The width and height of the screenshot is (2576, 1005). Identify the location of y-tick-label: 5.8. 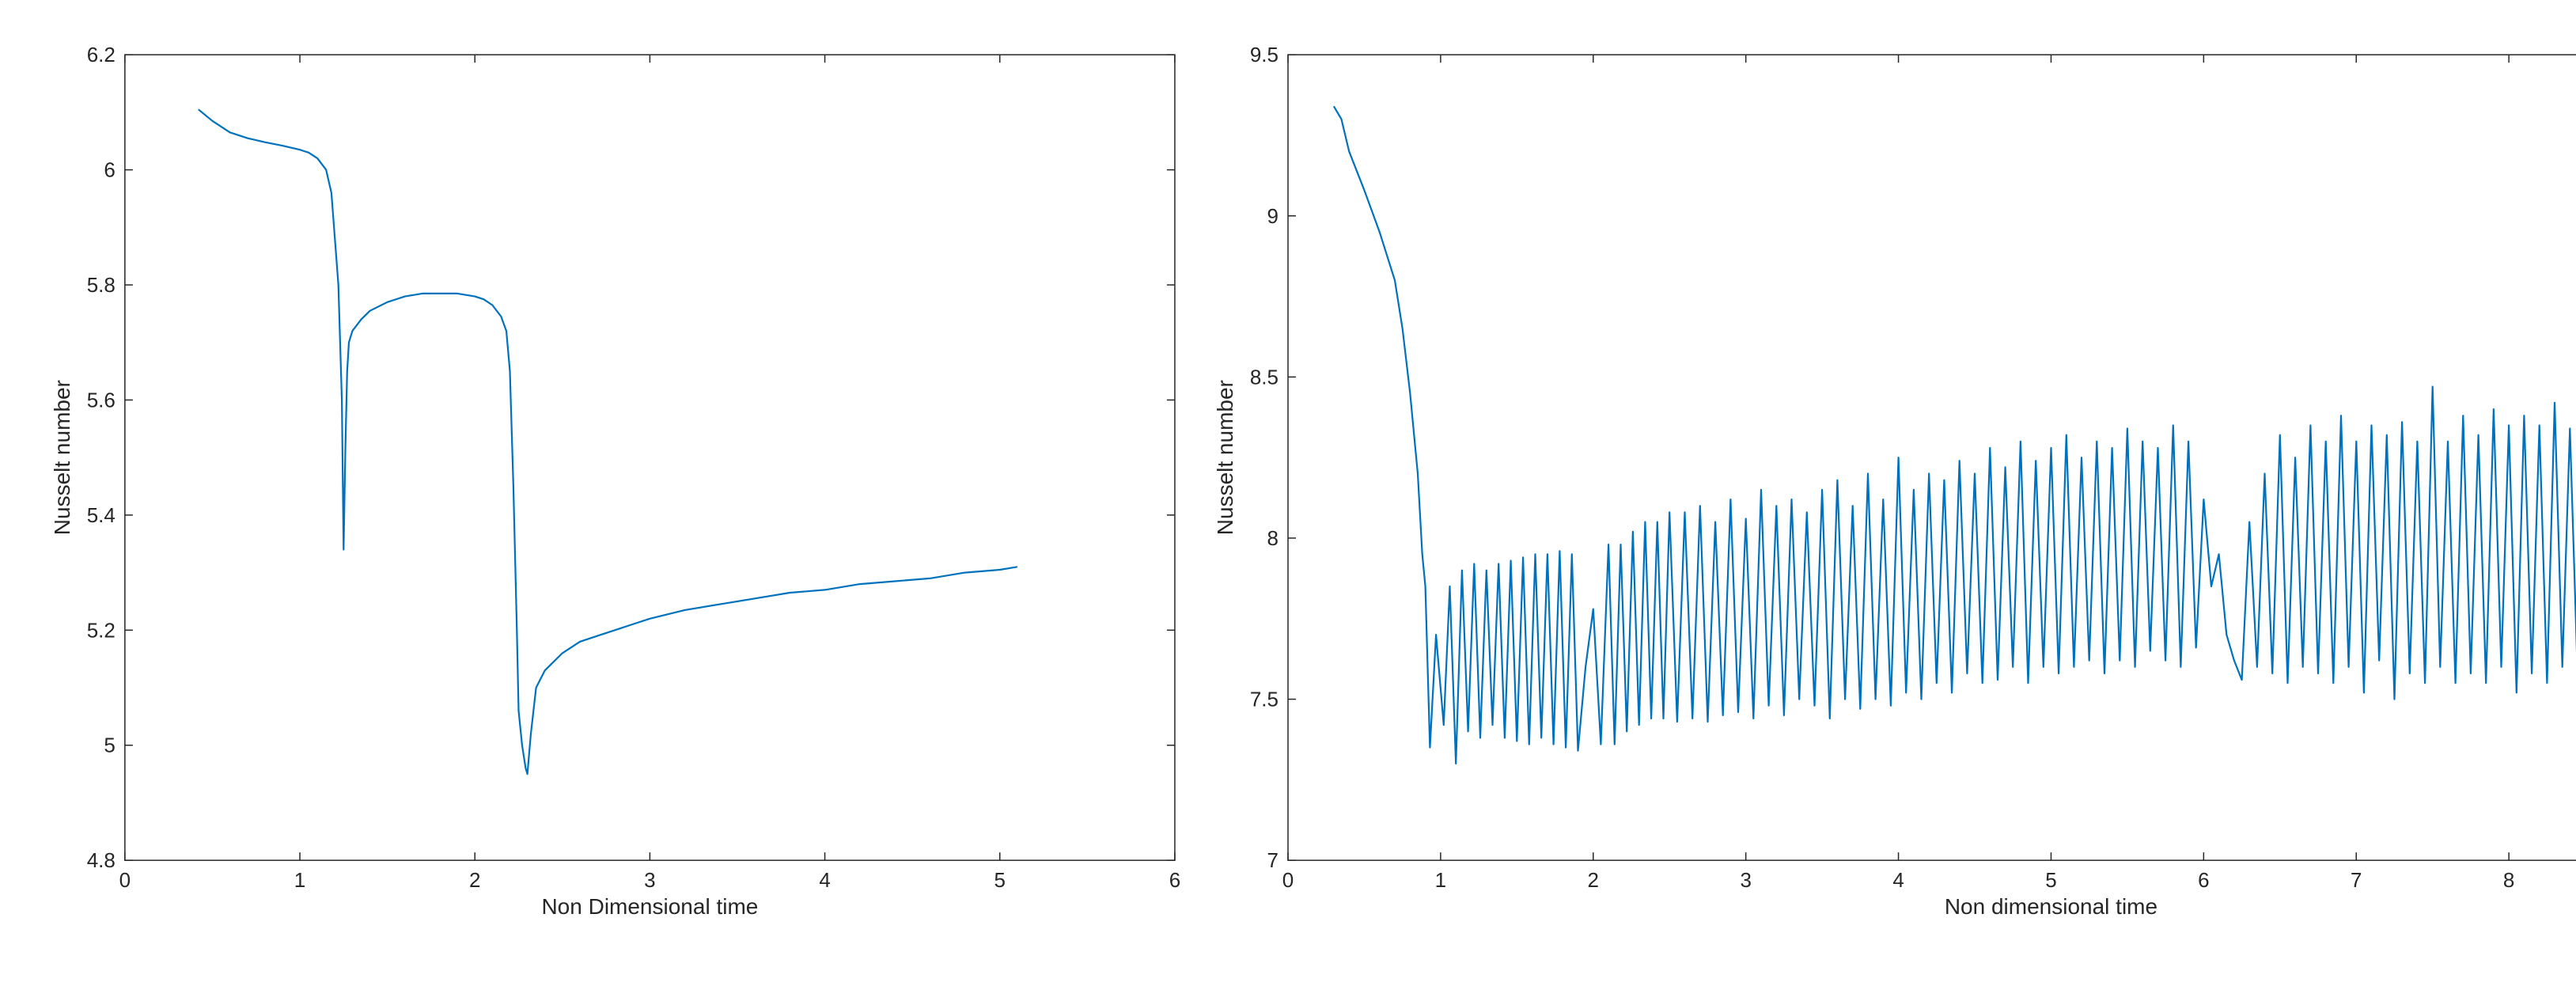
(101, 285).